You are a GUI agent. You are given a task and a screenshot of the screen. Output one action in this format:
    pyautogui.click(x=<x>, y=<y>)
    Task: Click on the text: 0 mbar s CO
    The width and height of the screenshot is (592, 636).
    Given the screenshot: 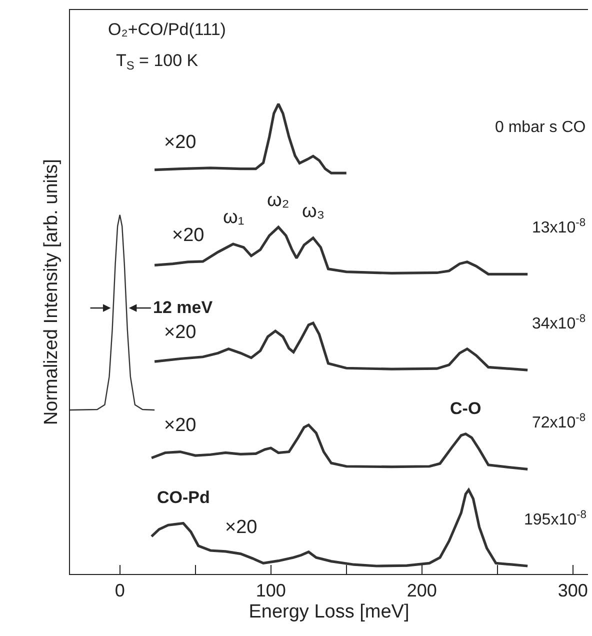 What is the action you would take?
    pyautogui.click(x=540, y=127)
    